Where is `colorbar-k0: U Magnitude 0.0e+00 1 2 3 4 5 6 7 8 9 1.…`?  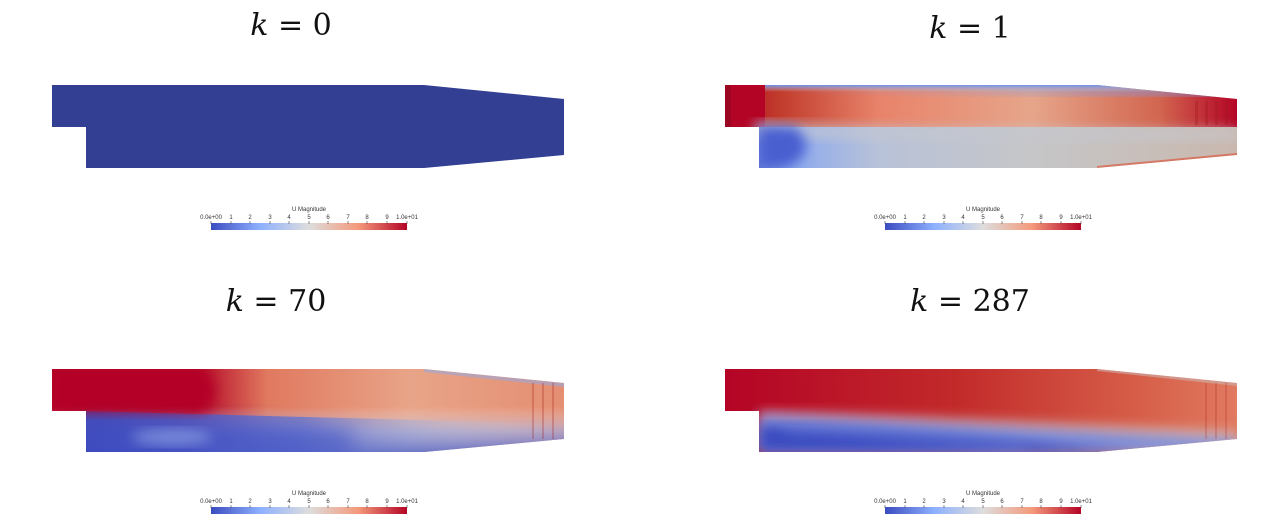 colorbar-k0: U Magnitude 0.0e+00 1 2 3 4 5 6 7 8 9 1.… is located at coordinates (309, 218).